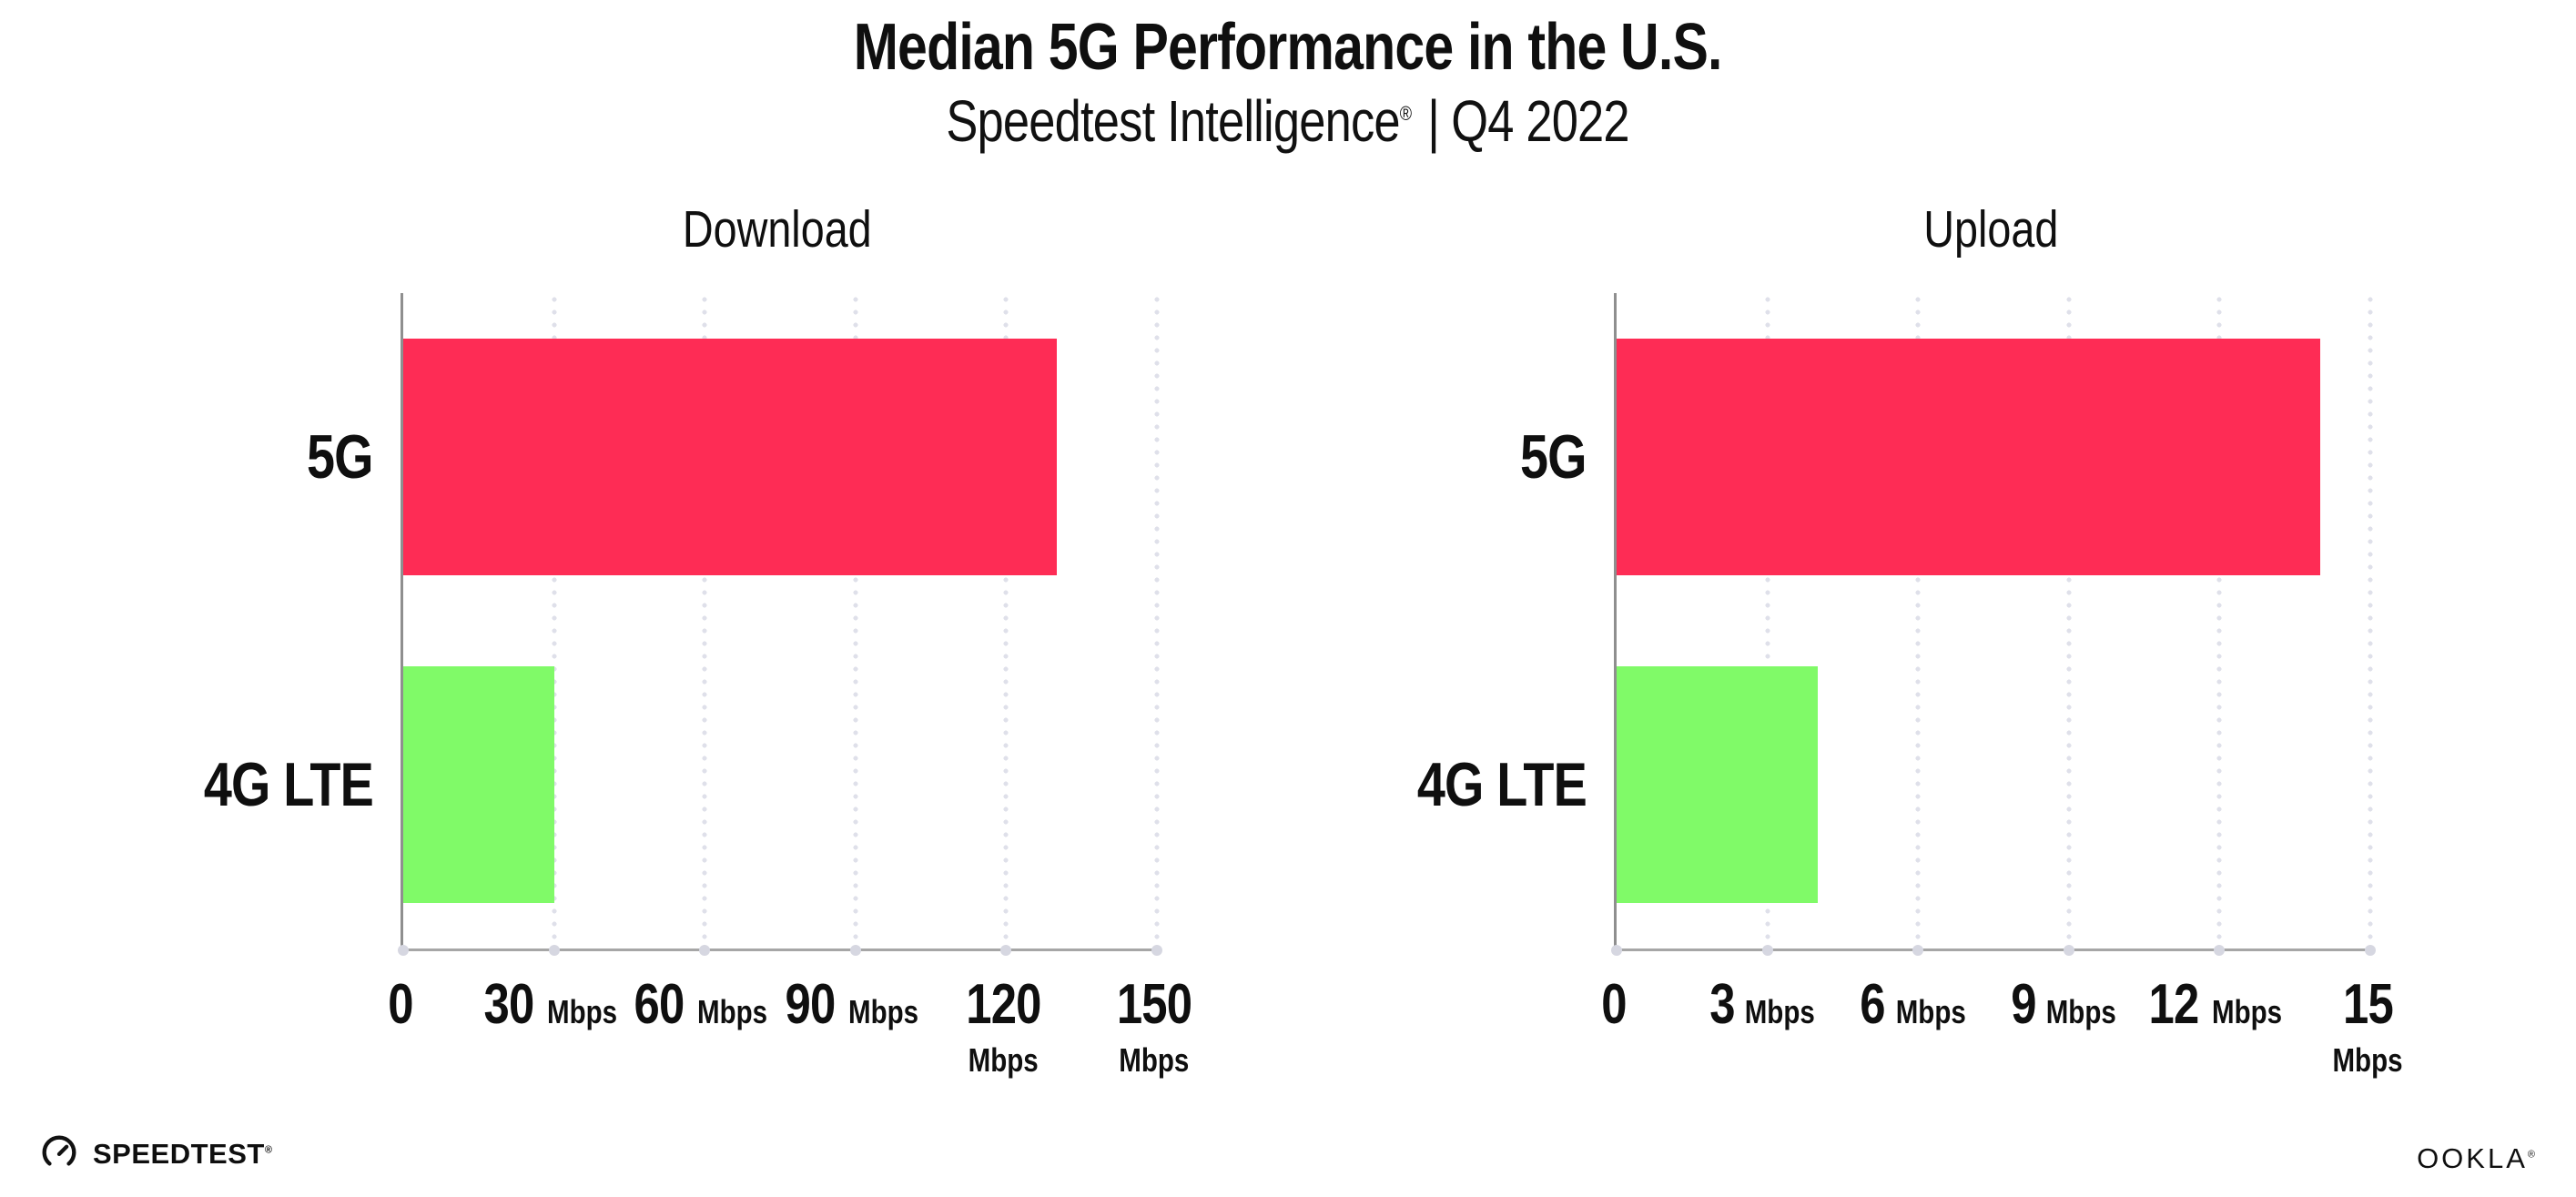  Describe the element at coordinates (59, 1154) in the screenshot. I see `speedtest-gauge-icon` at that location.